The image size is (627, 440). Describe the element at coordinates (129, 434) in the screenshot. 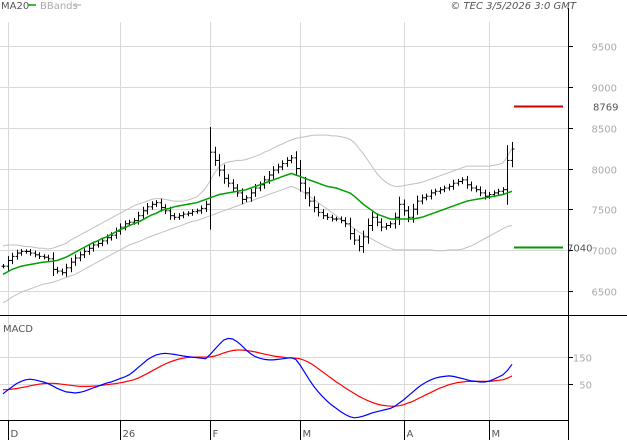

I see `time-tick-label: 26` at that location.